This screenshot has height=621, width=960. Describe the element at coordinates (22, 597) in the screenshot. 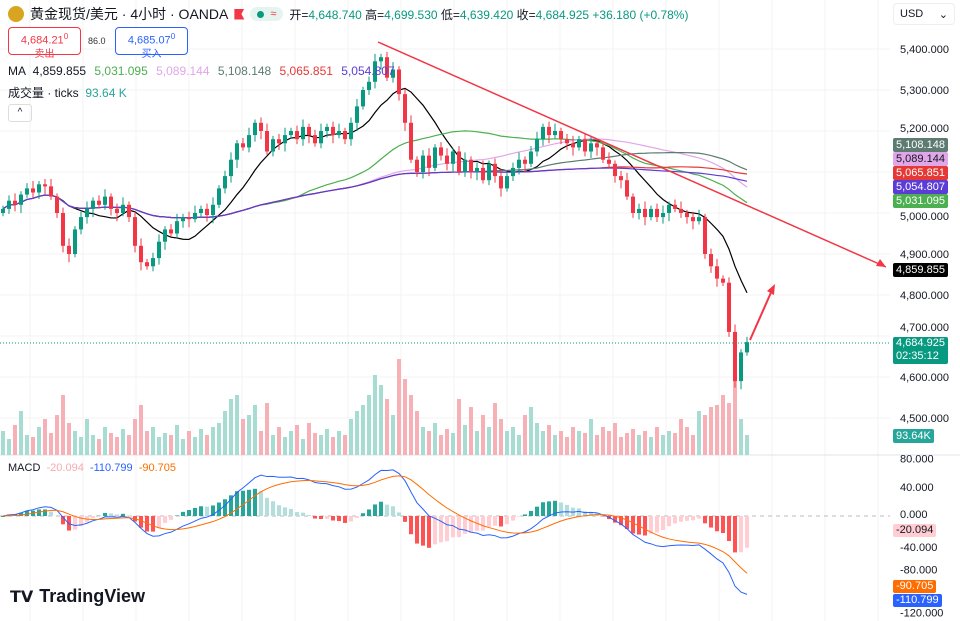

I see `tv-logo-icon: 𝗧𝗩` at that location.